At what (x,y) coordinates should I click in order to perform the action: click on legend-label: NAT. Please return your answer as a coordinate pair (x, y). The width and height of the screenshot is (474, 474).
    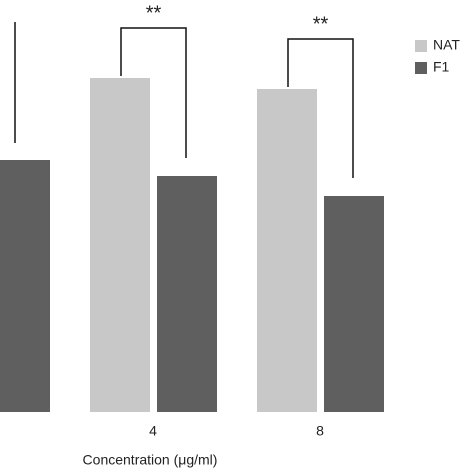
    Looking at the image, I should click on (446, 45).